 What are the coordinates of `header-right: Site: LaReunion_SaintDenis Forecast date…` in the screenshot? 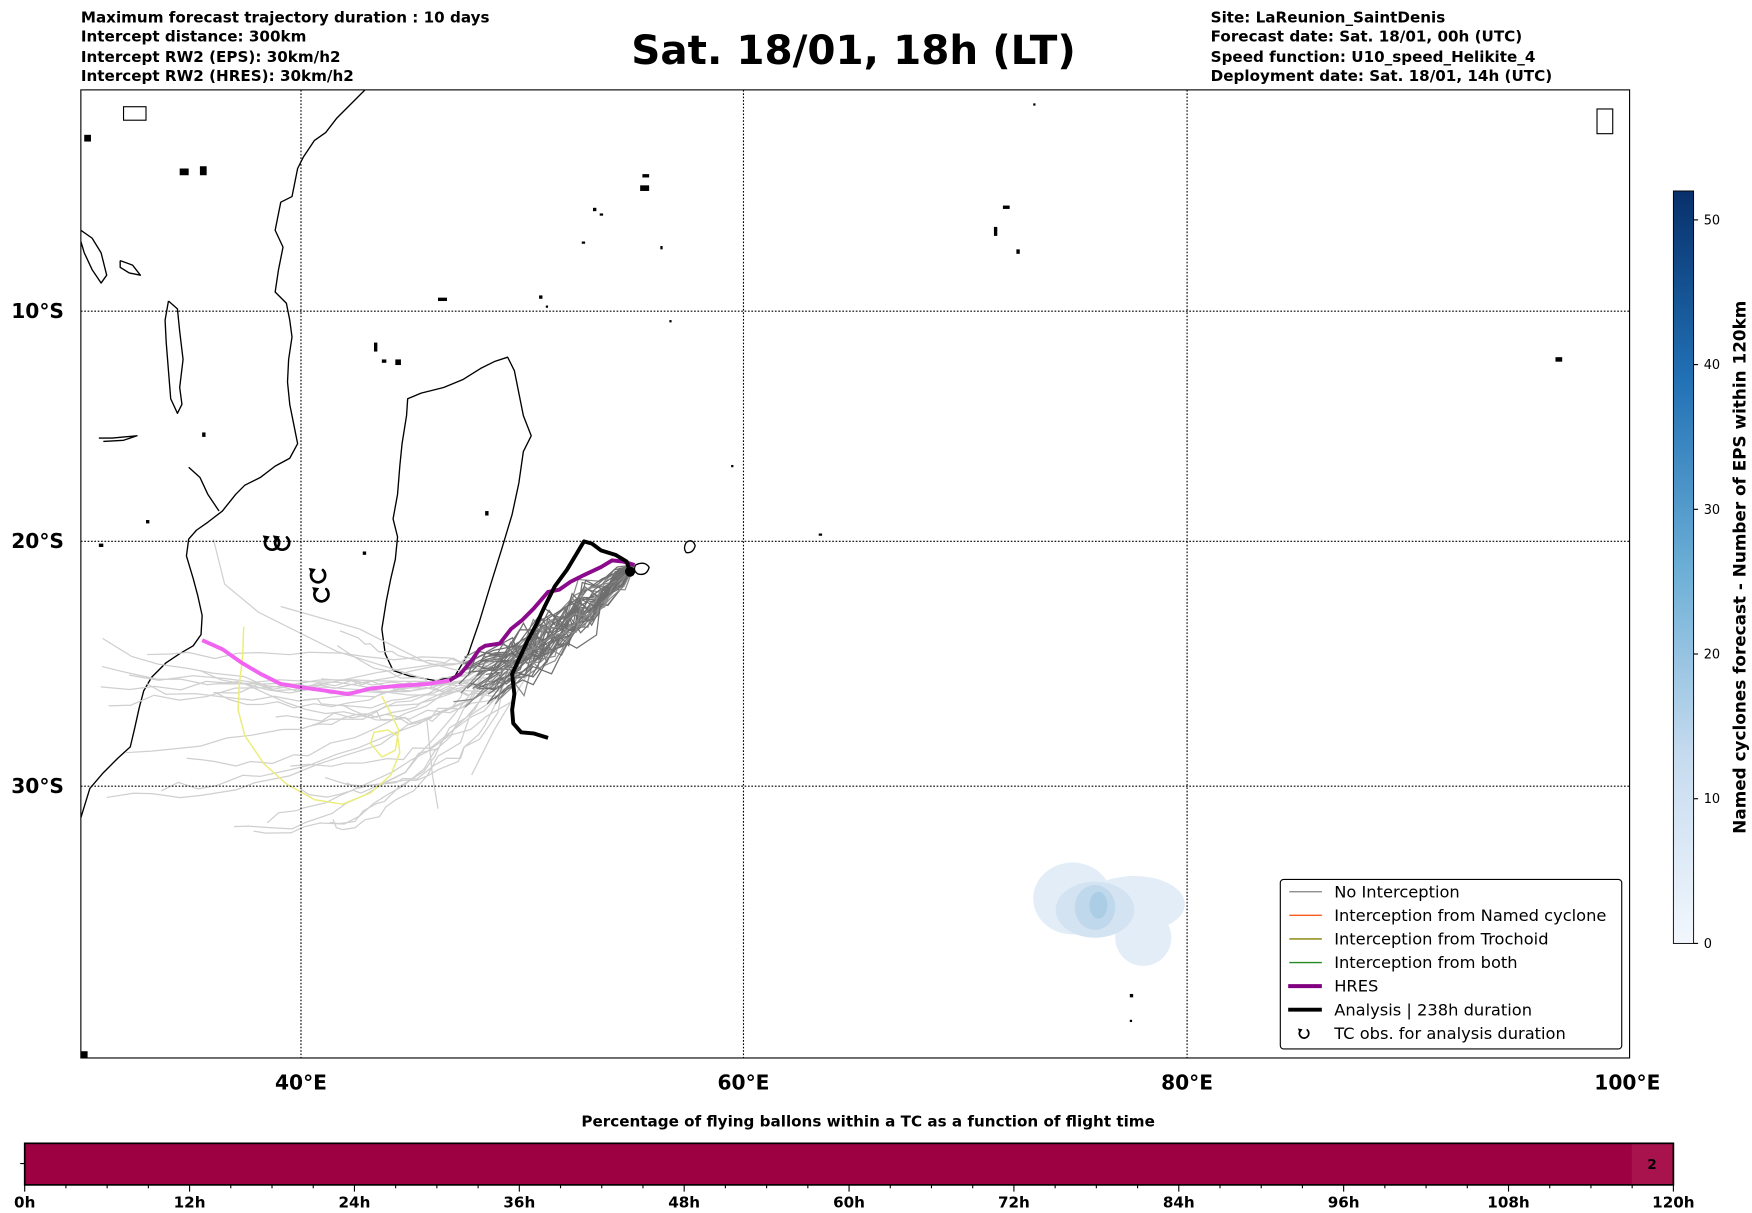 It's located at (1381, 47).